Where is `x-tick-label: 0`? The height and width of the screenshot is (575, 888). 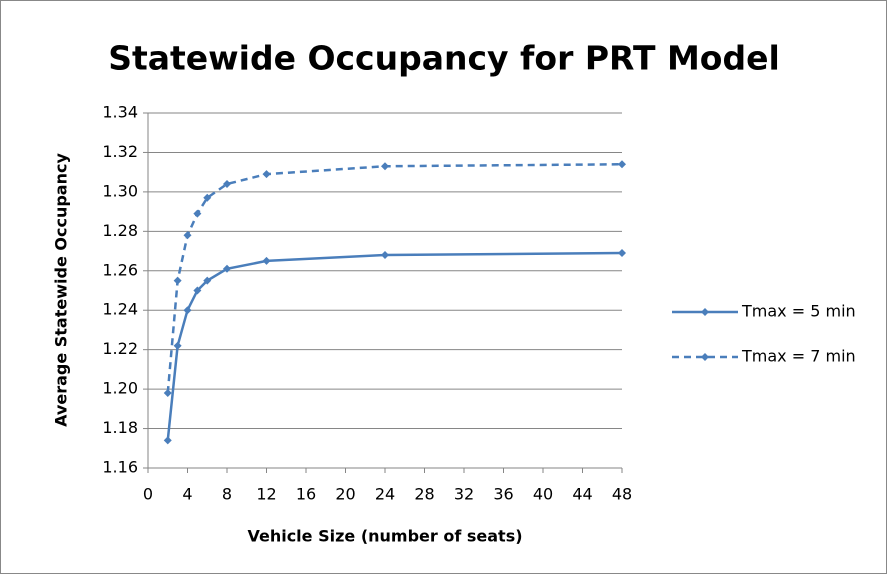 x-tick-label: 0 is located at coordinates (148, 494).